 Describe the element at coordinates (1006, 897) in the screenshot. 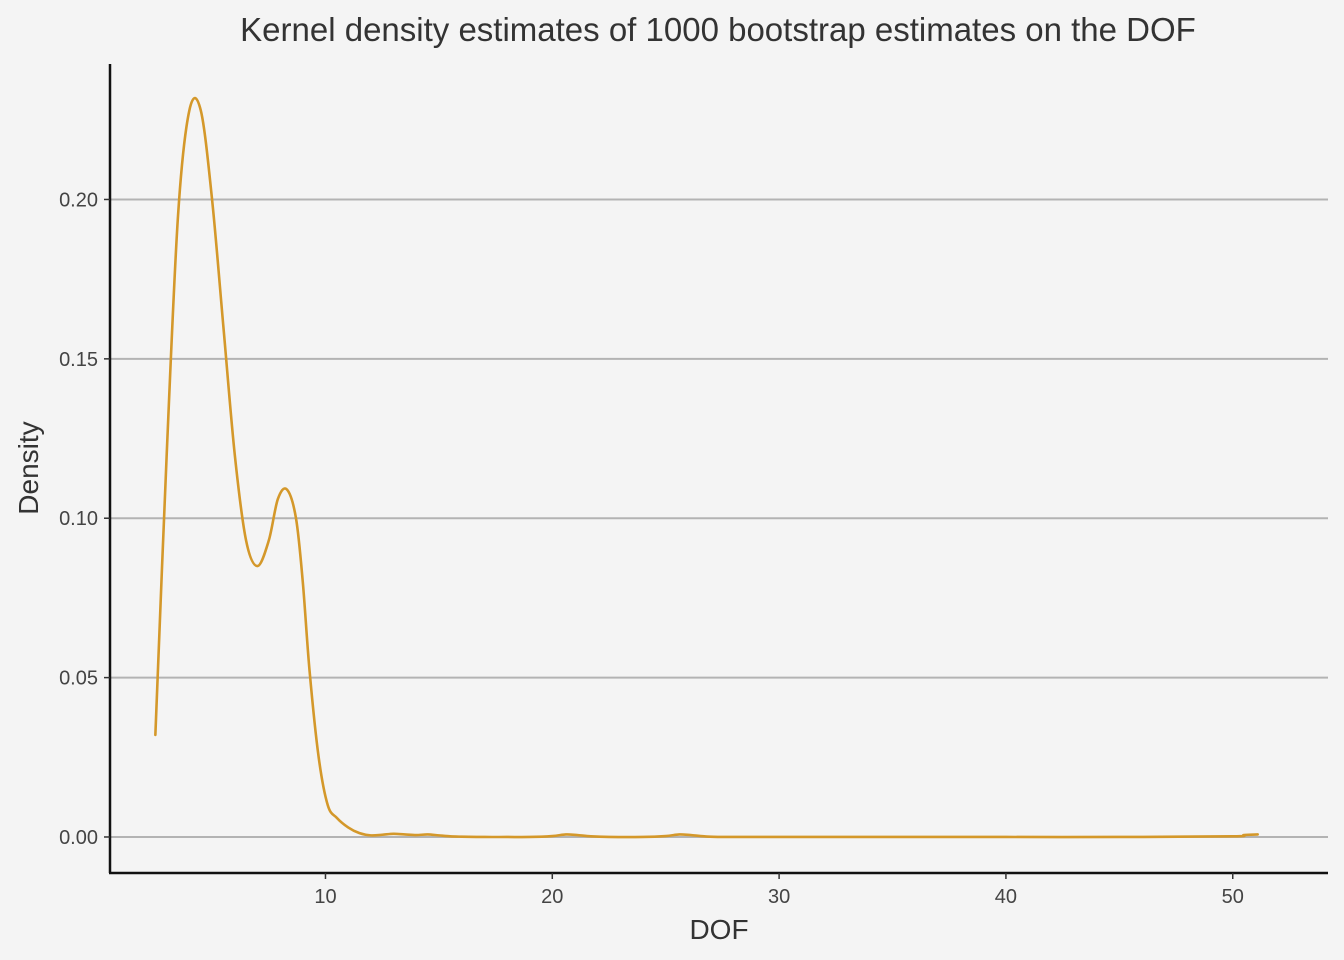

I see `x-tick-label: 40` at that location.